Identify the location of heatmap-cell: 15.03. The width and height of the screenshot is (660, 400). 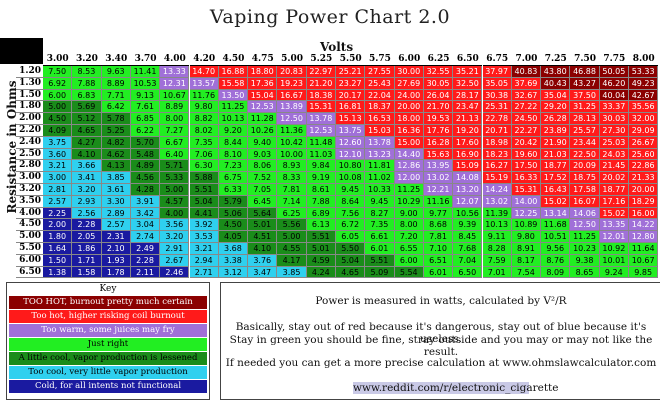
(380, 131).